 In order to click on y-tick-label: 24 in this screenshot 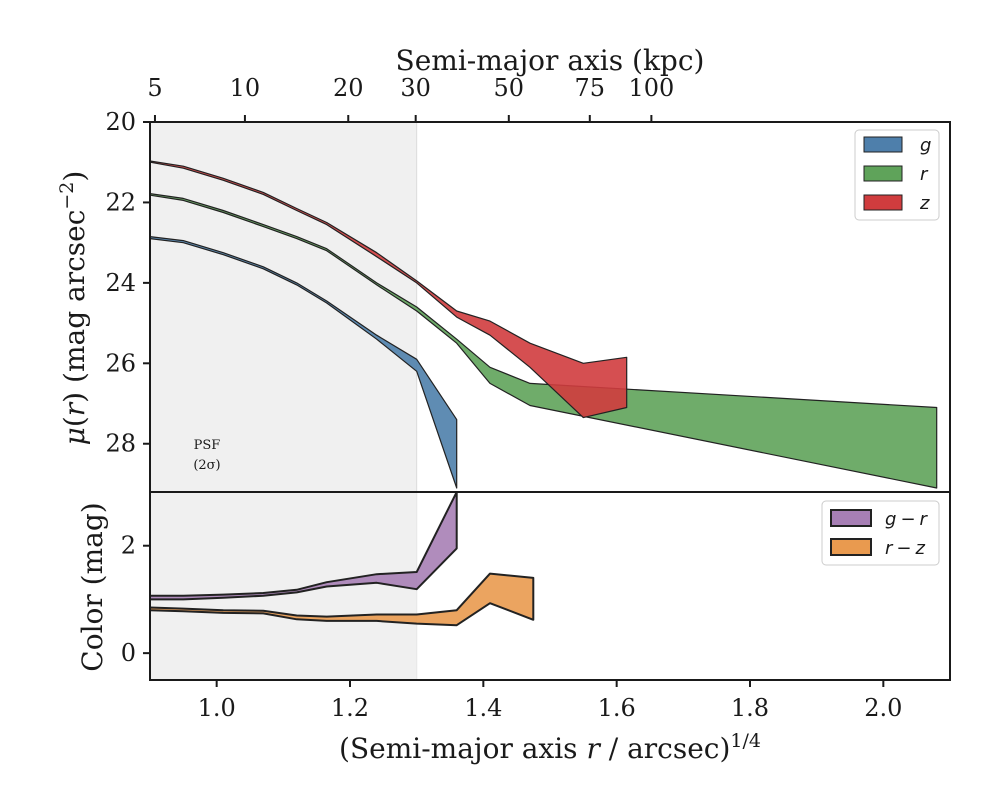, I will do `click(120, 283)`.